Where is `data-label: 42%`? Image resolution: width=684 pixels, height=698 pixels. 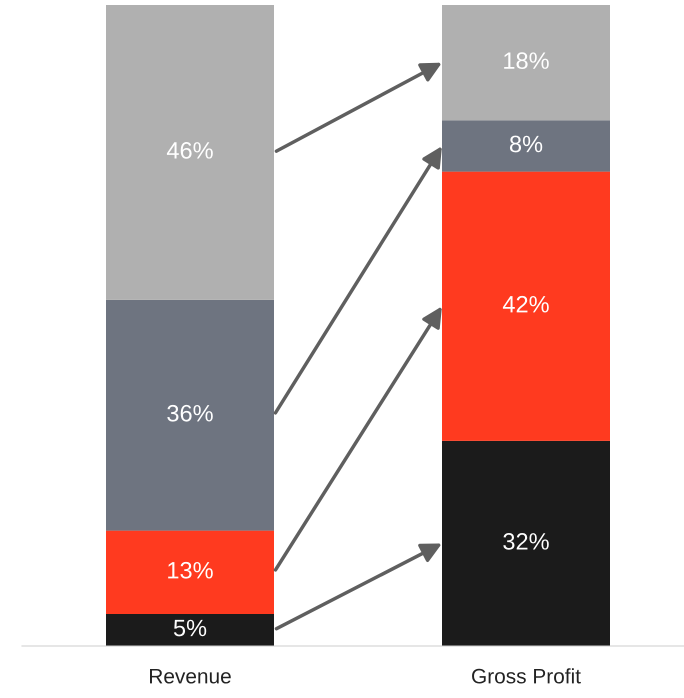
data-label: 42% is located at coordinates (525, 304).